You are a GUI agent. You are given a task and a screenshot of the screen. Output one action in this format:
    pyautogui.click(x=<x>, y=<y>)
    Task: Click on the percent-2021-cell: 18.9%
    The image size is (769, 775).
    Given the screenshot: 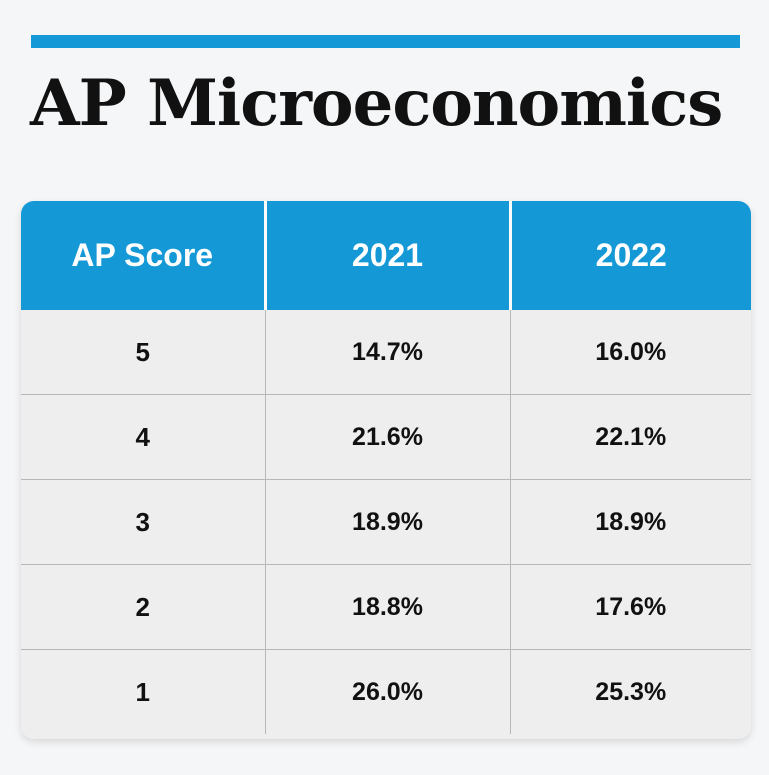 What is the action you would take?
    pyautogui.click(x=387, y=522)
    